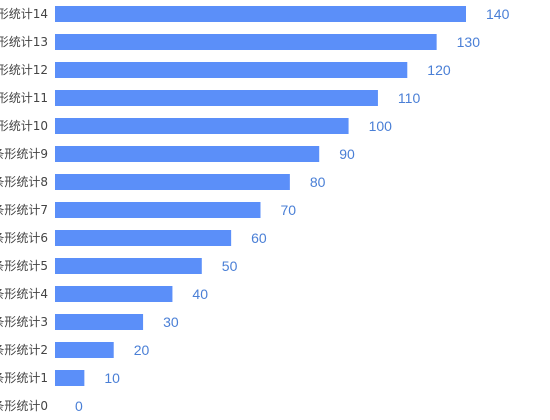  Describe the element at coordinates (24, 266) in the screenshot. I see `category-label: 条形统计5` at that location.